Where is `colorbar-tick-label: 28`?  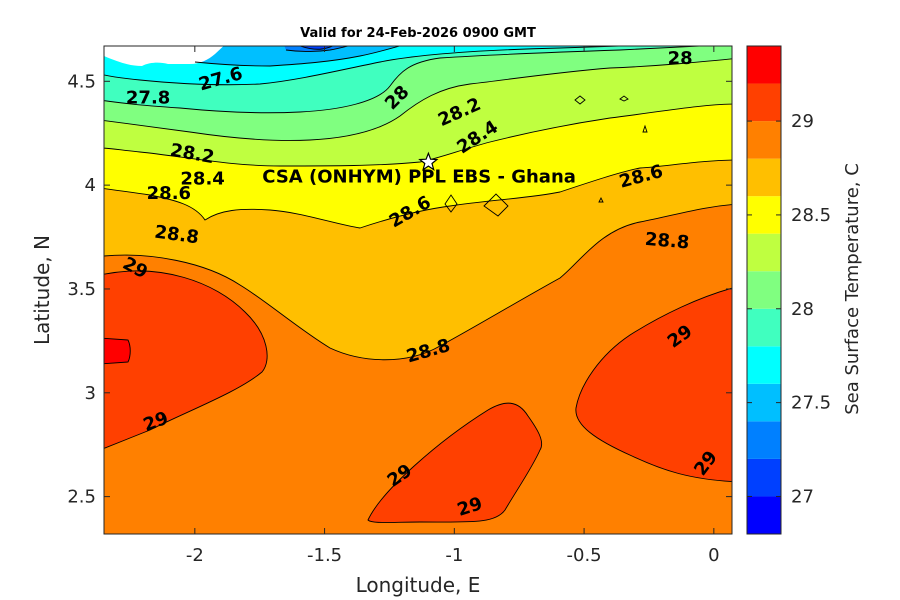 colorbar-tick-label: 28 is located at coordinates (802, 309).